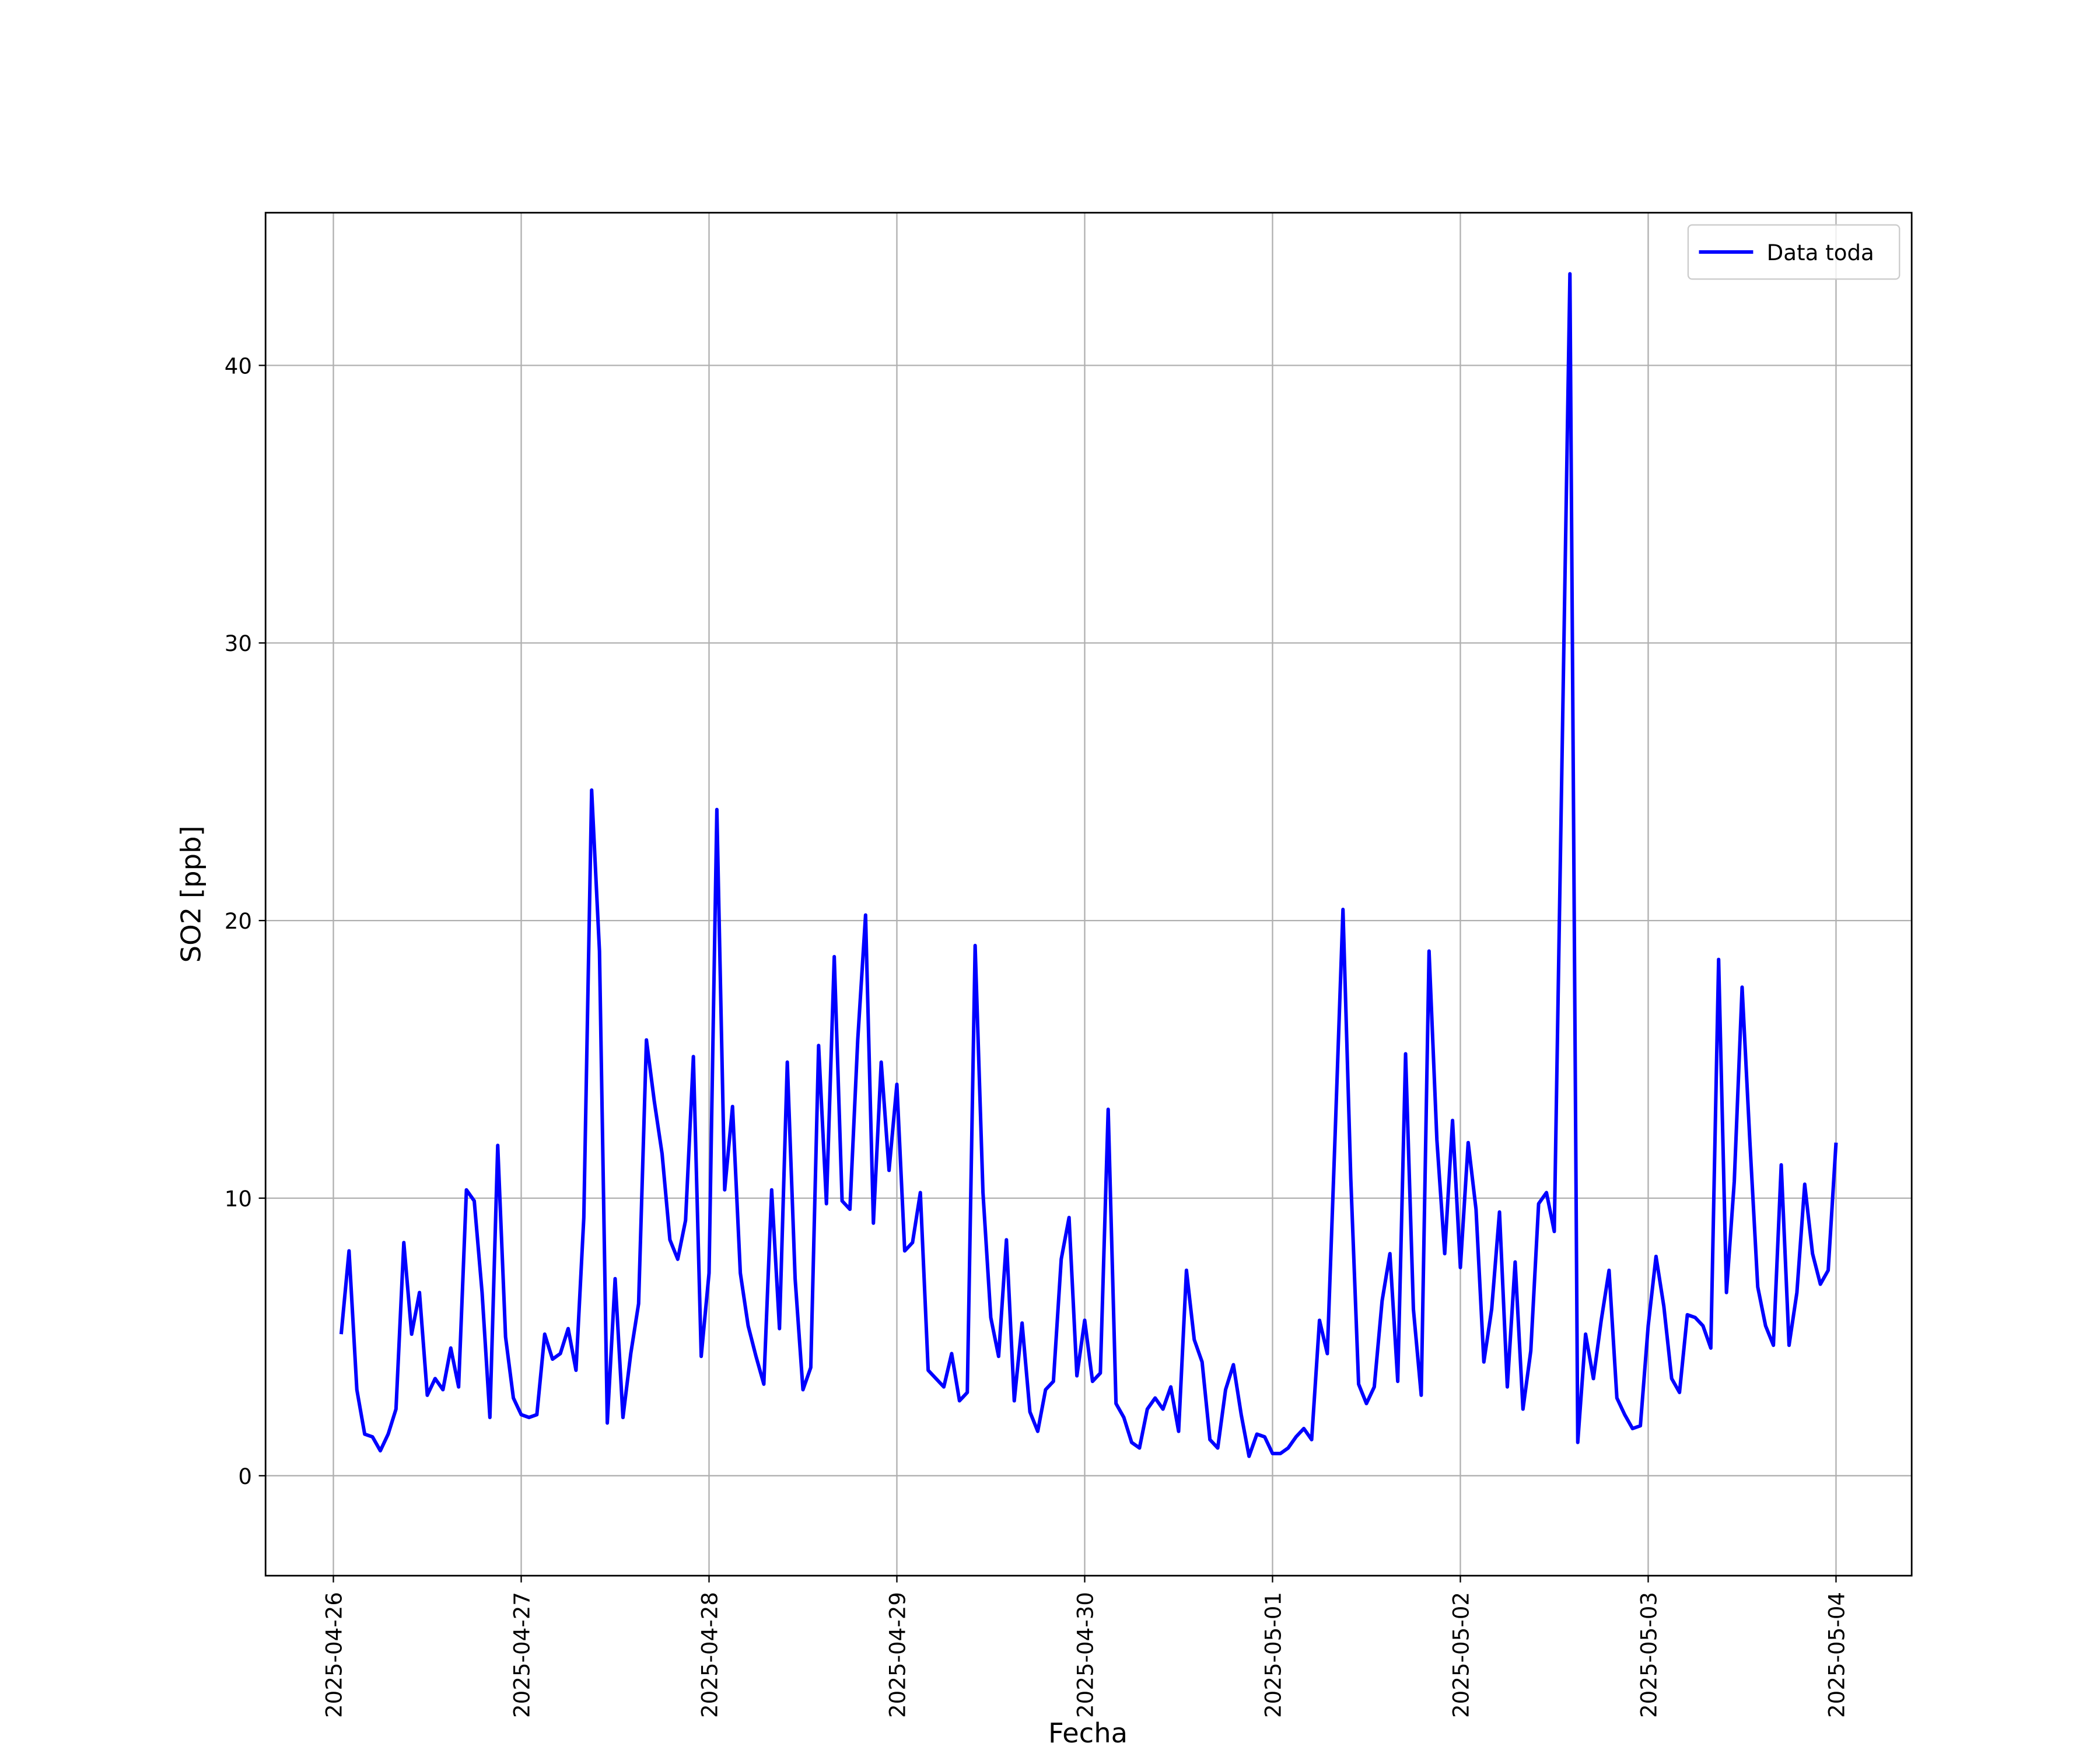  What do you see at coordinates (245, 1476) in the screenshot?
I see `y-tick-label: 0` at bounding box center [245, 1476].